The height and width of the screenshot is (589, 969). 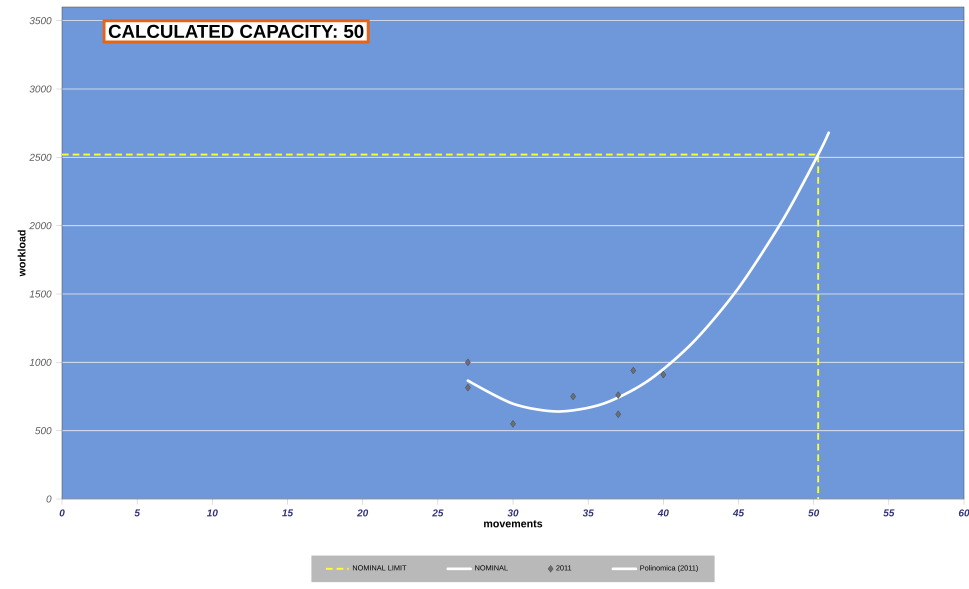 What do you see at coordinates (814, 512) in the screenshot?
I see `x-tick-label: 50` at bounding box center [814, 512].